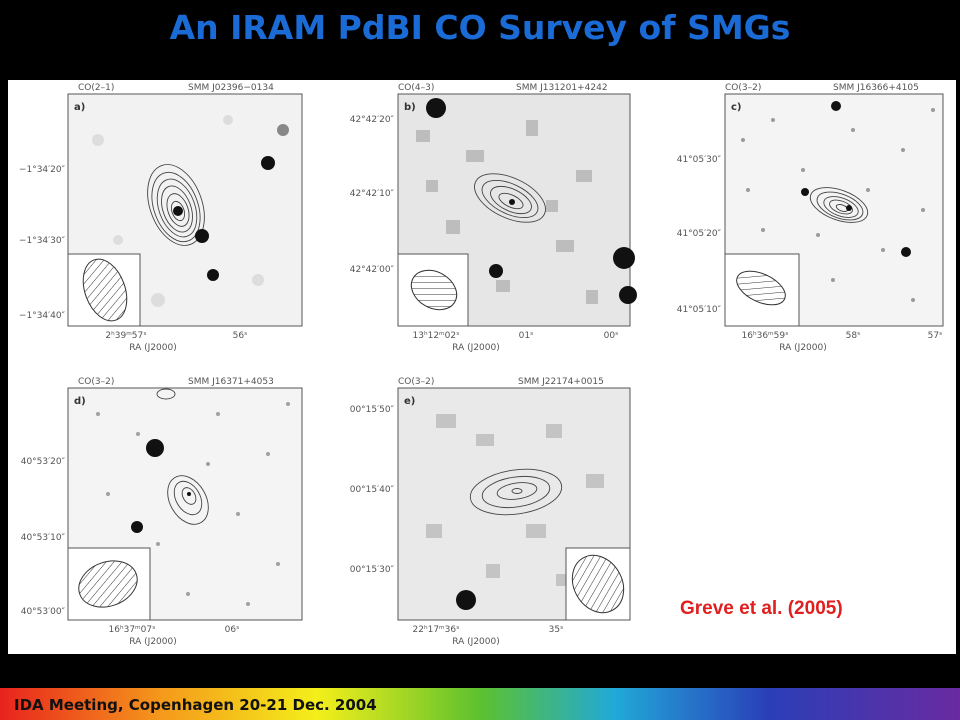 The height and width of the screenshot is (720, 960). Describe the element at coordinates (761, 608) in the screenshot. I see `citation: Greve et al. (2005)` at that location.